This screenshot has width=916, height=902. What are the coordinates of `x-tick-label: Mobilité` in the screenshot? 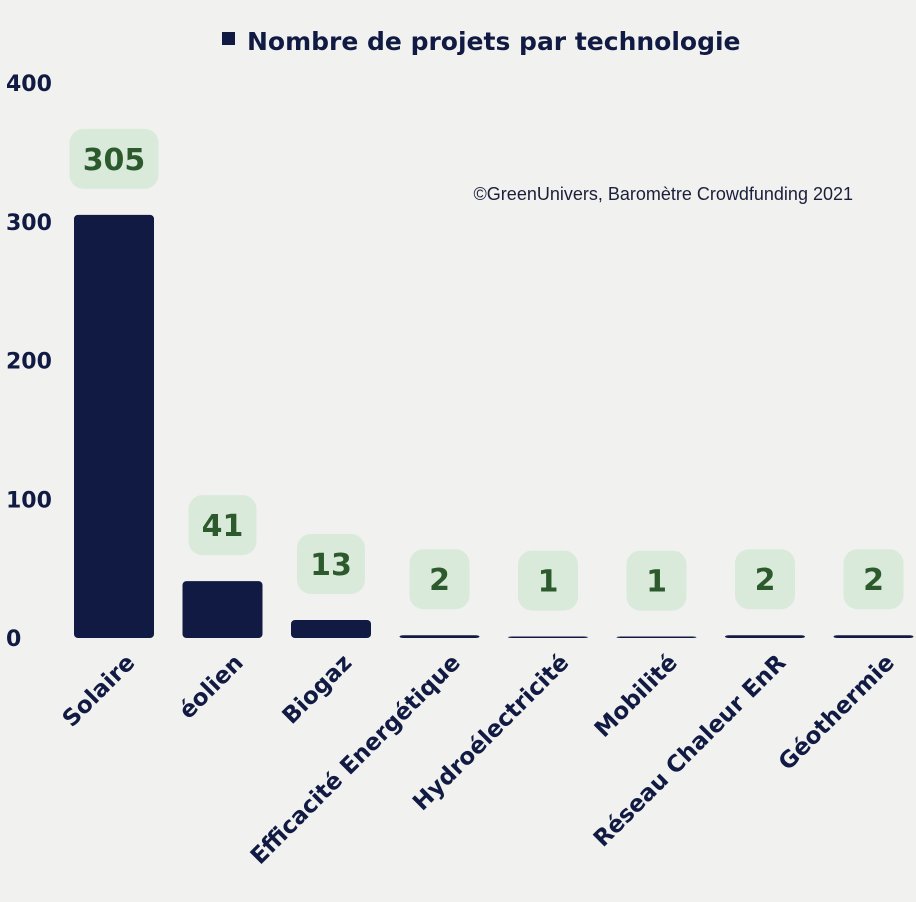 It's located at (636, 696).